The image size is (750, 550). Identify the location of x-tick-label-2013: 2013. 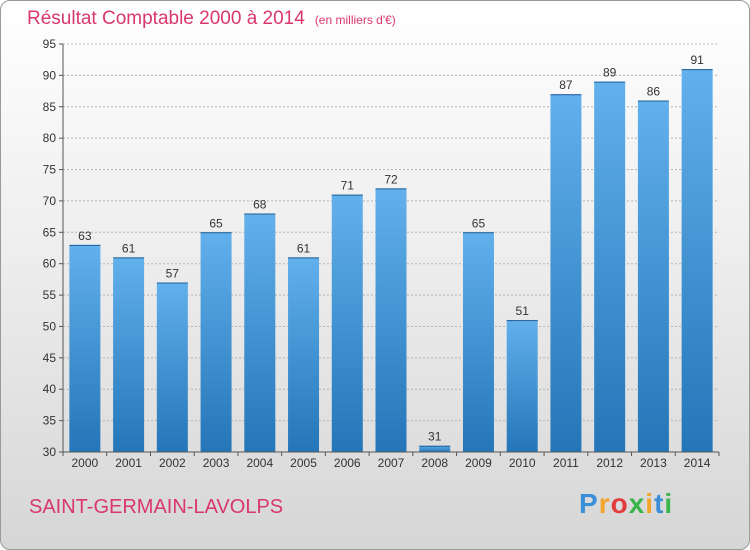
(653, 463).